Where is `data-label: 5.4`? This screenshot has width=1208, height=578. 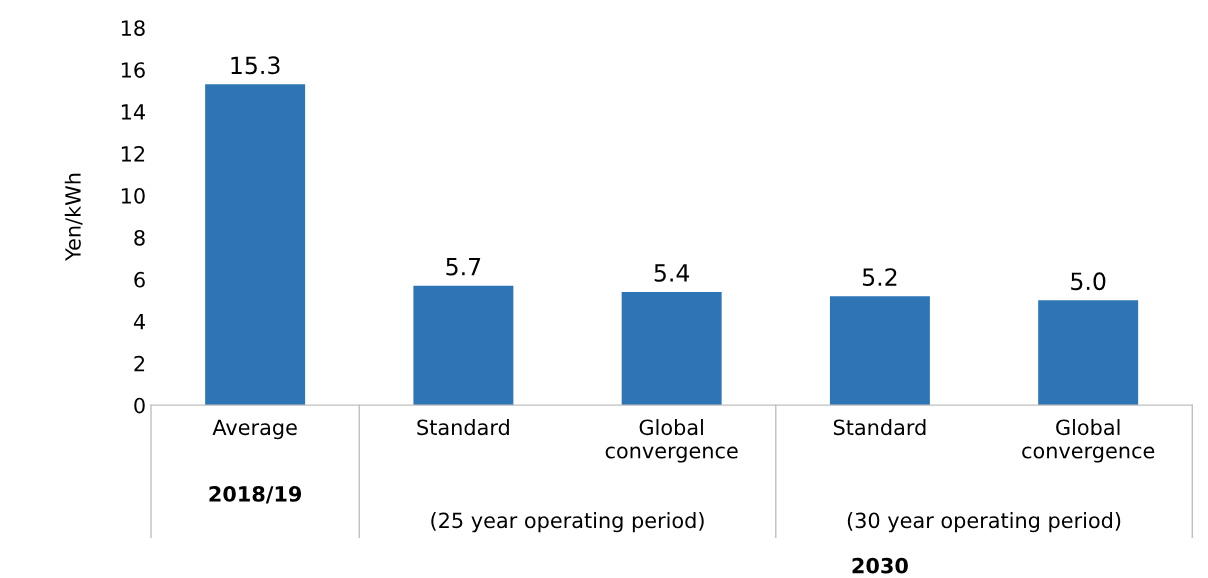 data-label: 5.4 is located at coordinates (672, 273).